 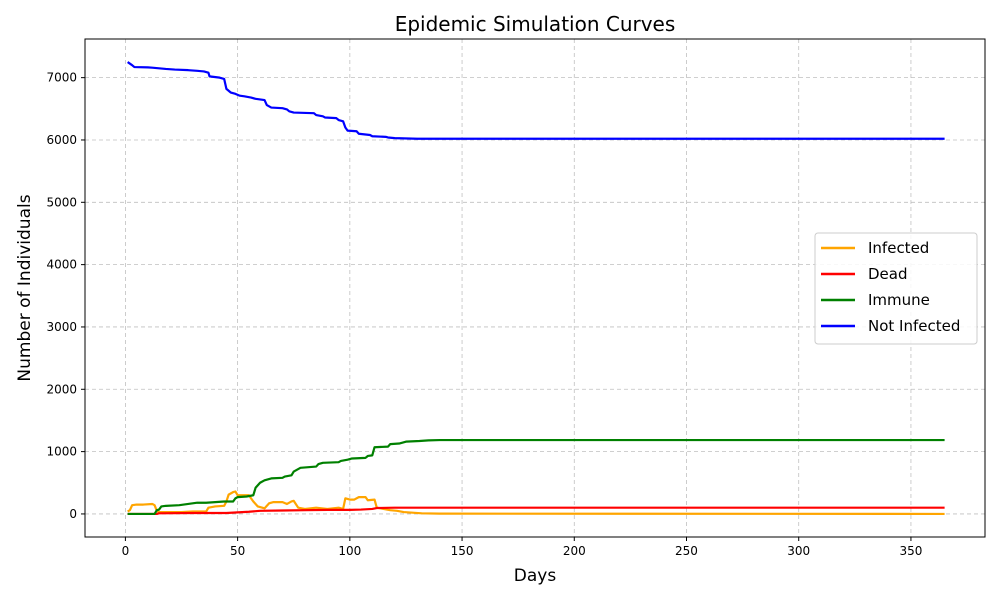 I want to click on legend-label-not-infected: Not Infected, so click(x=914, y=326).